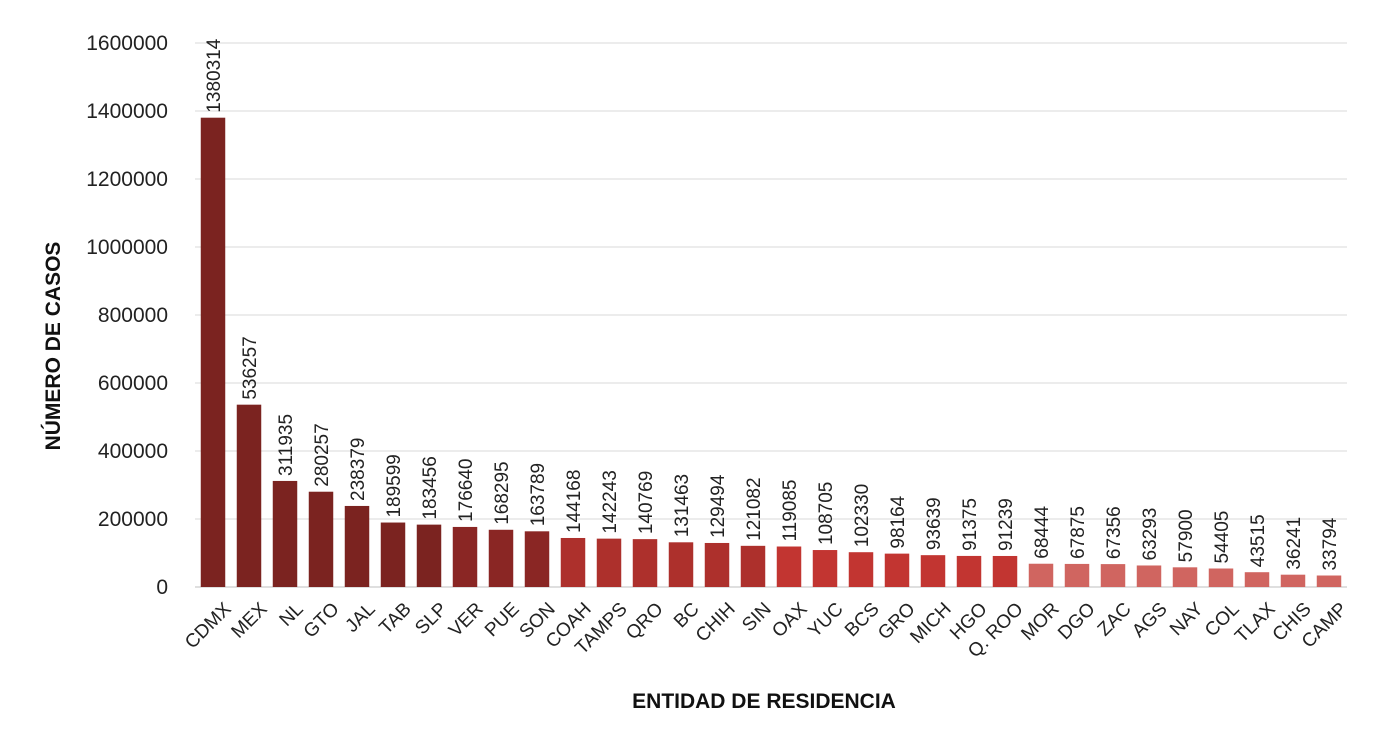  I want to click on category-label: MOR, so click(1040, 622).